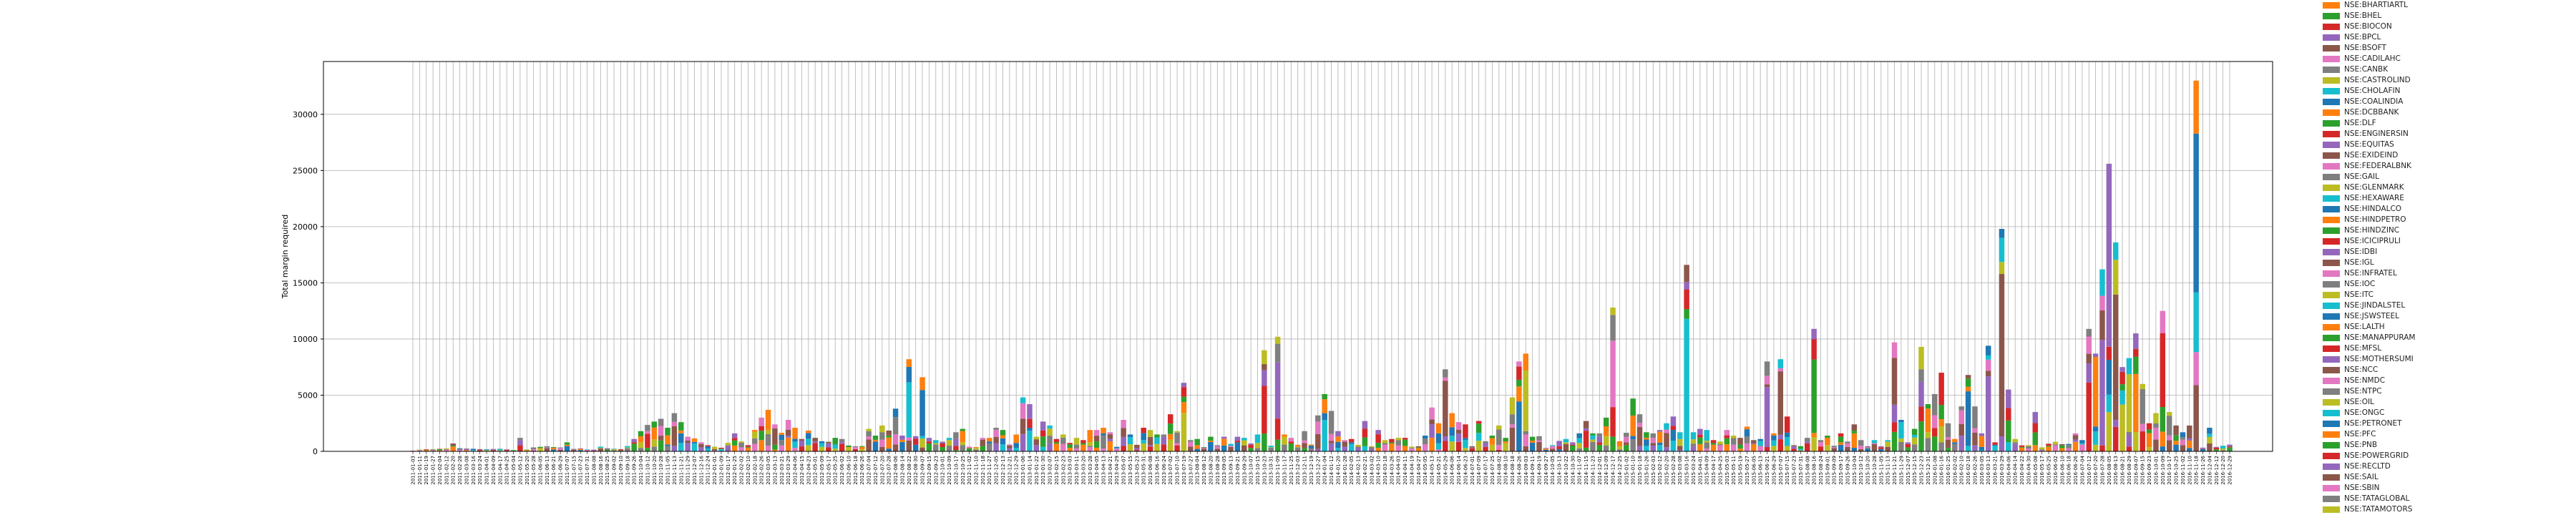 The width and height of the screenshot is (2576, 515). I want to click on x-tick-label: 2011-02-20, so click(454, 471).